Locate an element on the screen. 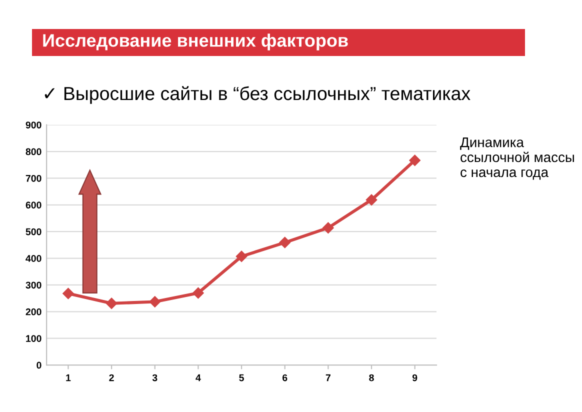 The width and height of the screenshot is (582, 412). x-tick-label: 2 is located at coordinates (111, 378).